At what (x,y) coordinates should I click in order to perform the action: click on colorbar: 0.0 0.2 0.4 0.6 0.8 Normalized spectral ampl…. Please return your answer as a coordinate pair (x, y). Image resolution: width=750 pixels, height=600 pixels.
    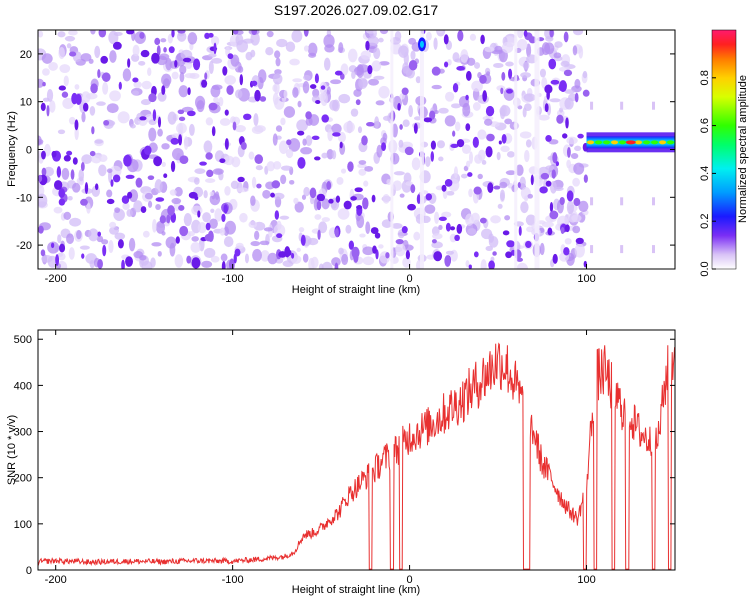
    Looking at the image, I should click on (724, 153).